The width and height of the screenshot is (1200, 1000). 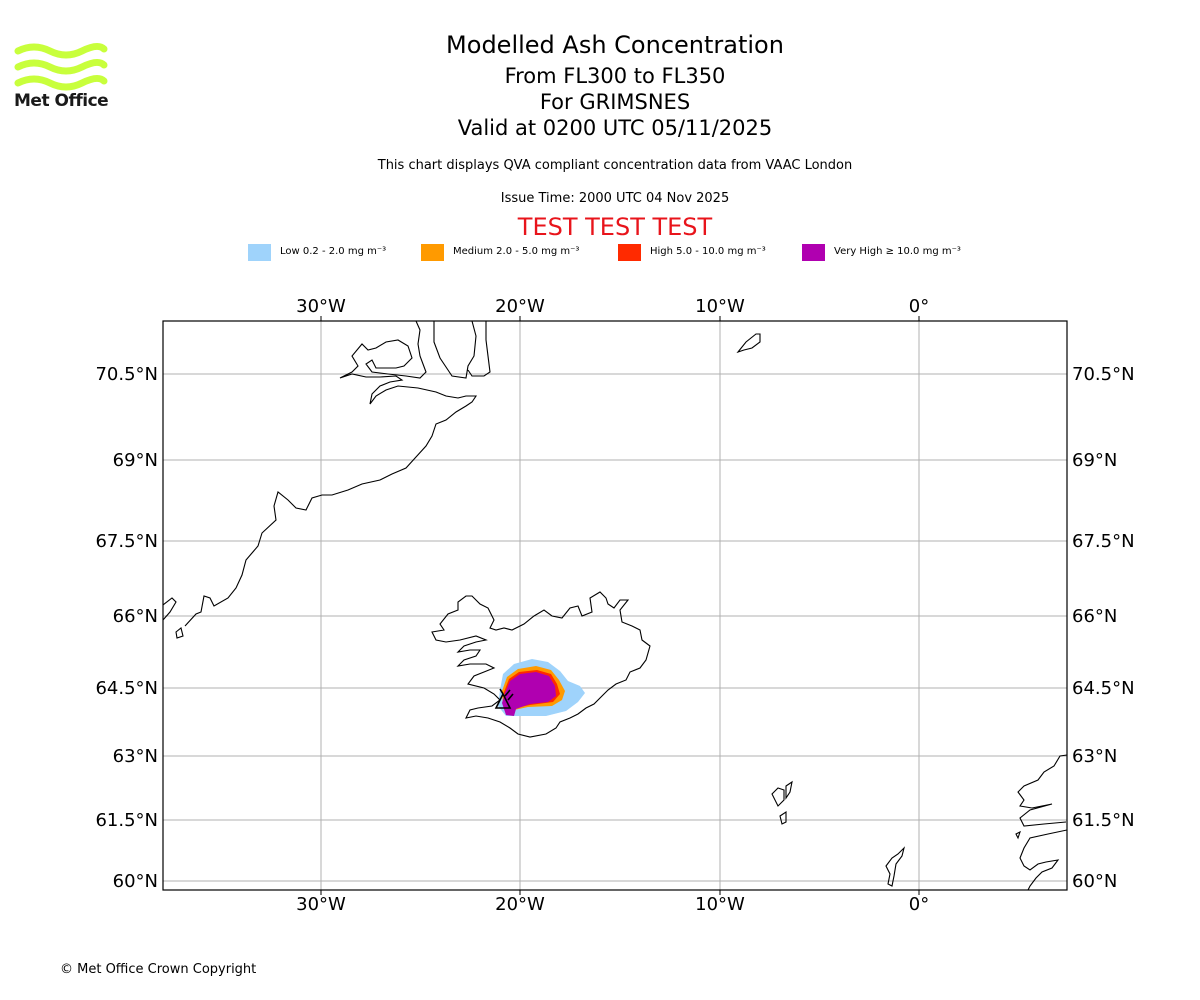 What do you see at coordinates (516, 251) in the screenshot?
I see `legend-label-medium: Medium 2.0 - 5.0 mg m⁻³` at bounding box center [516, 251].